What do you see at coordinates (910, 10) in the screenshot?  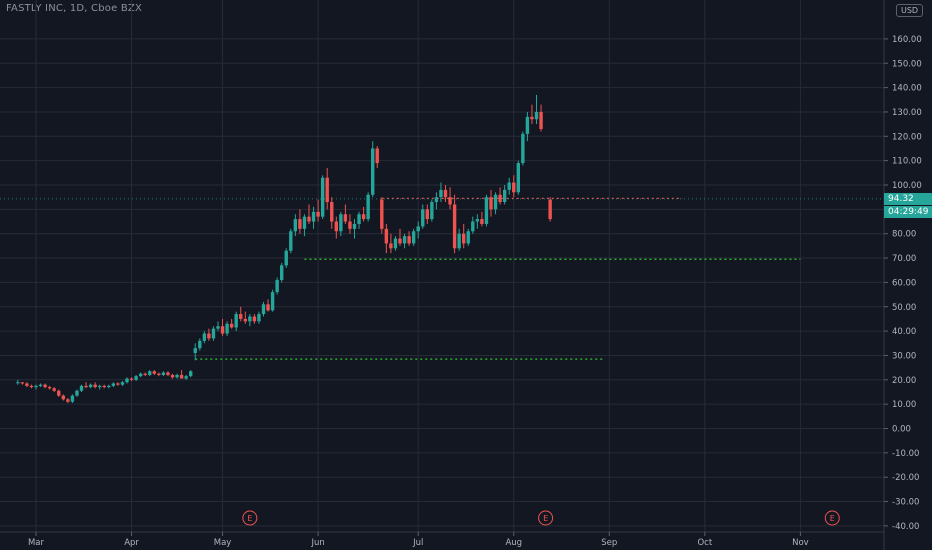 I see `currency-selector: USD` at bounding box center [910, 10].